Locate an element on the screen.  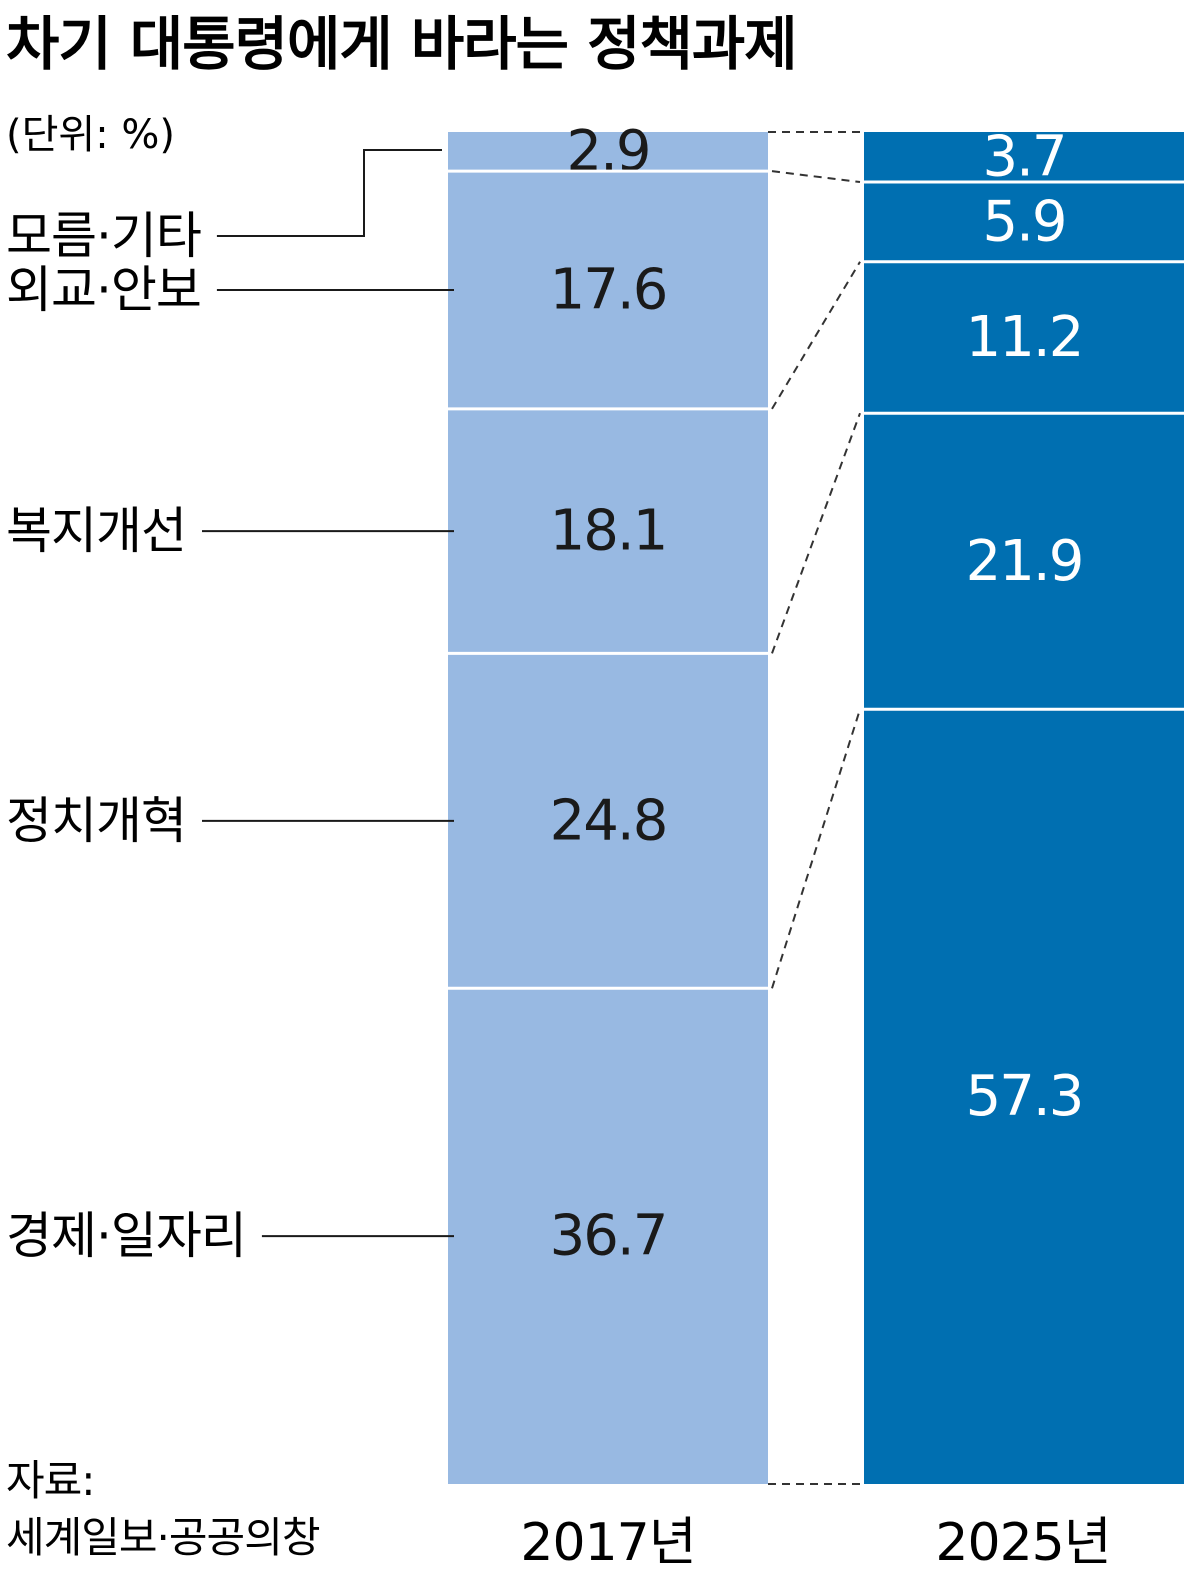
series-label: 모름·기타 is located at coordinates (103, 236).